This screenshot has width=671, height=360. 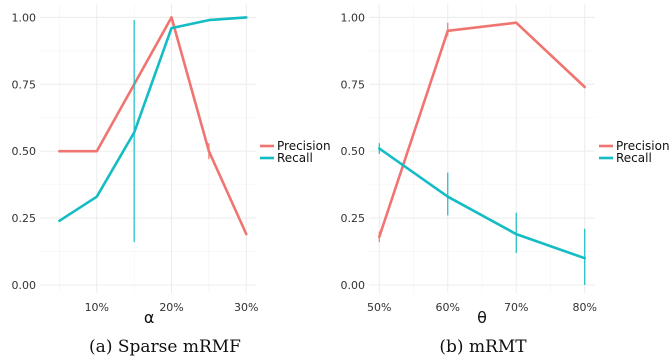 I want to click on x-tick-label: 30%, so click(x=246, y=307).